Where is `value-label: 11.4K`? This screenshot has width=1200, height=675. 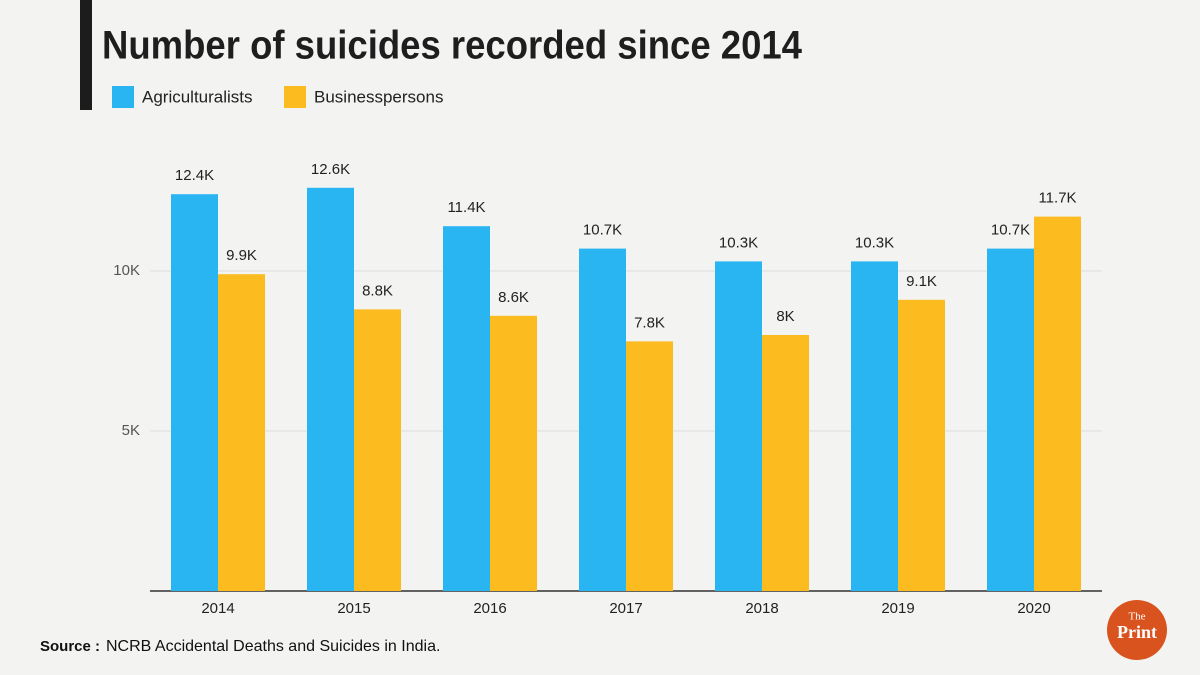 value-label: 11.4K is located at coordinates (466, 207).